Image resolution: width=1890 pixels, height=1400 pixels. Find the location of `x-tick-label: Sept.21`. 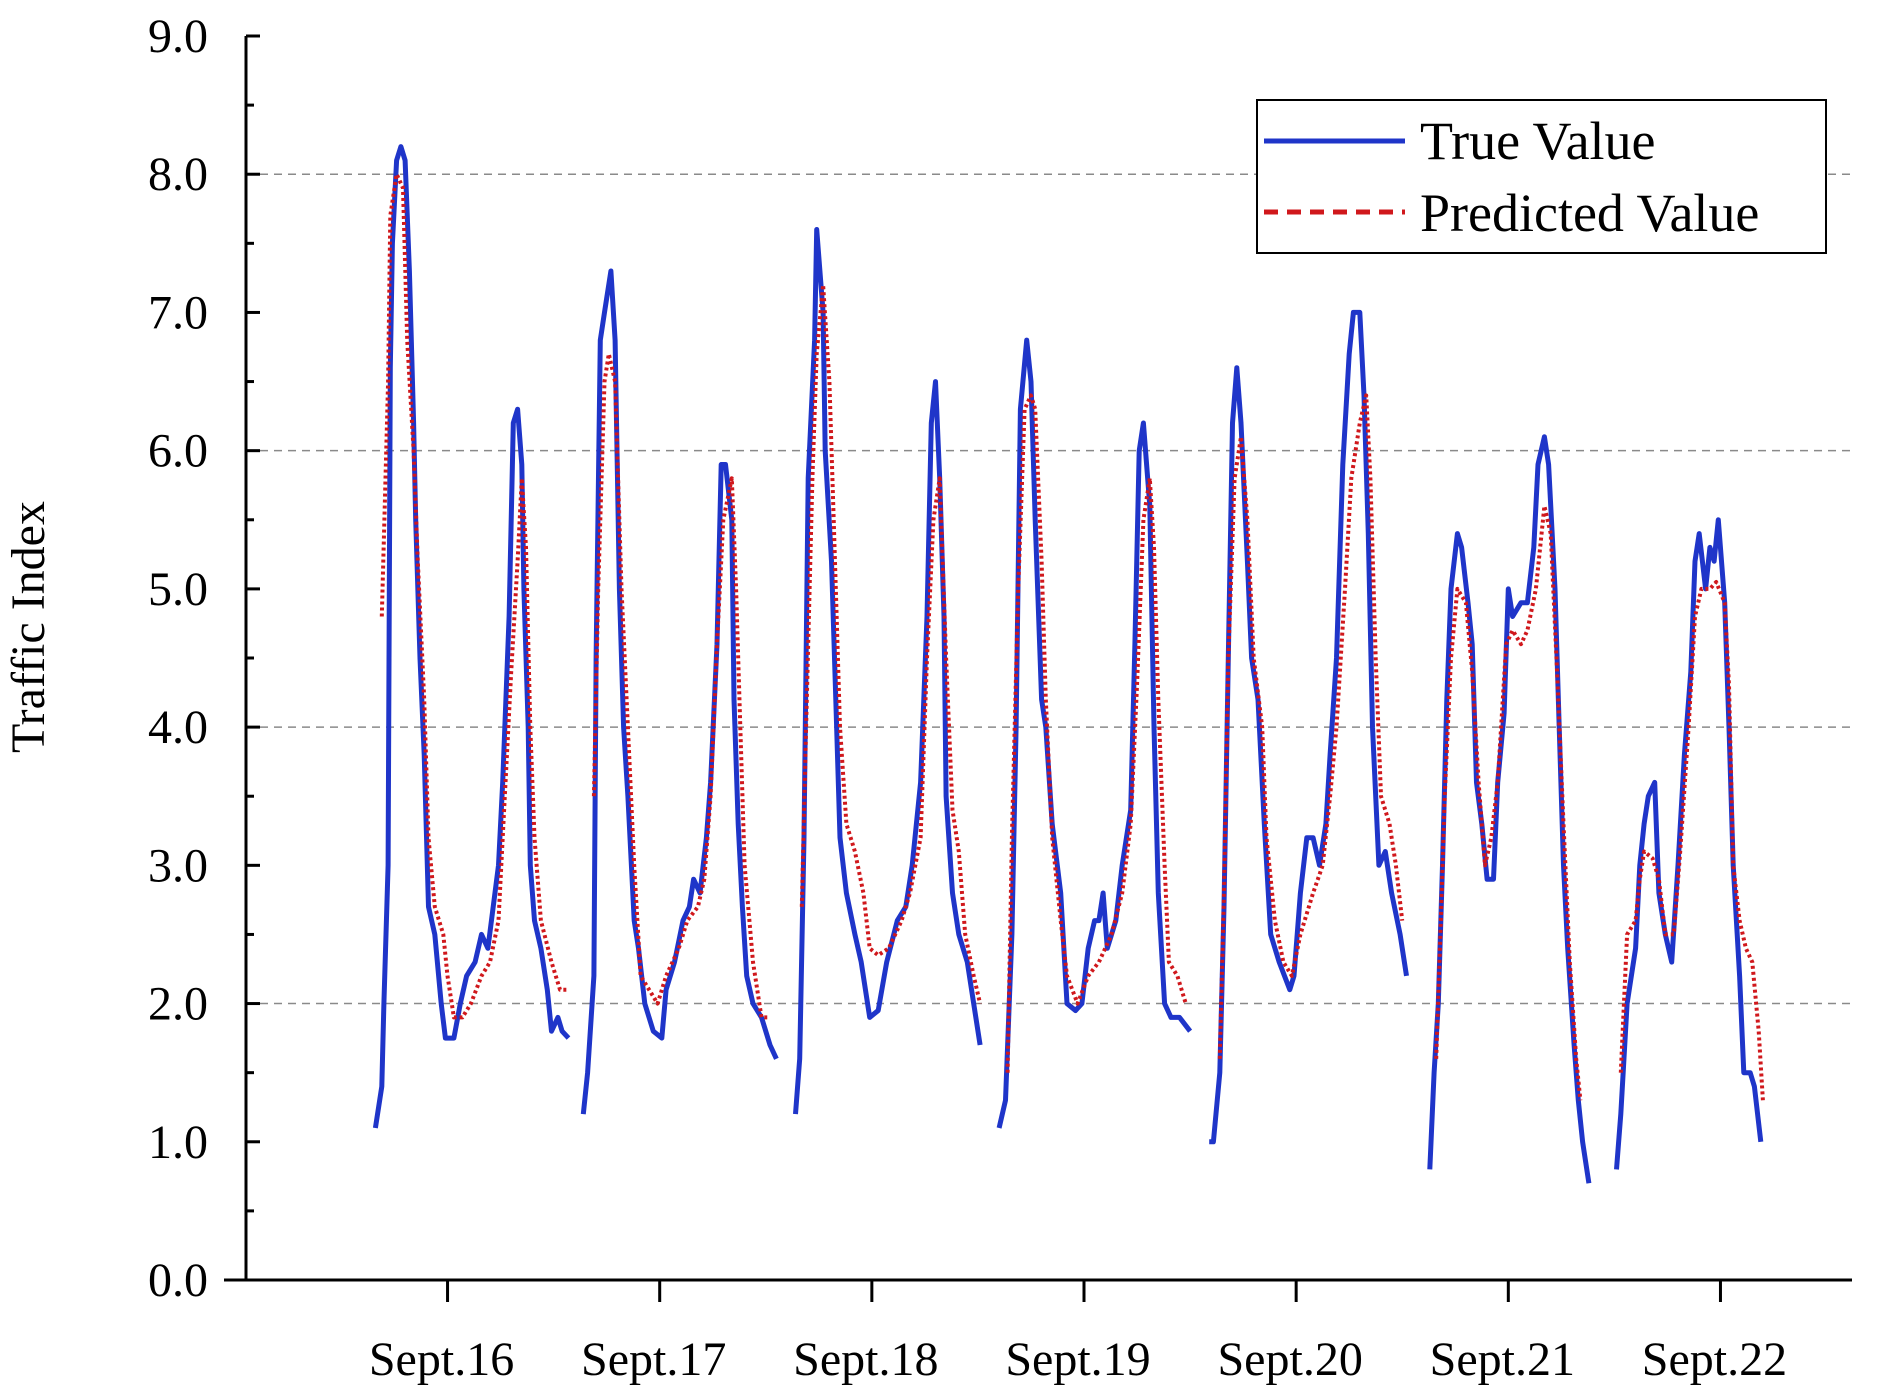

x-tick-label: Sept.21 is located at coordinates (1502, 1359).